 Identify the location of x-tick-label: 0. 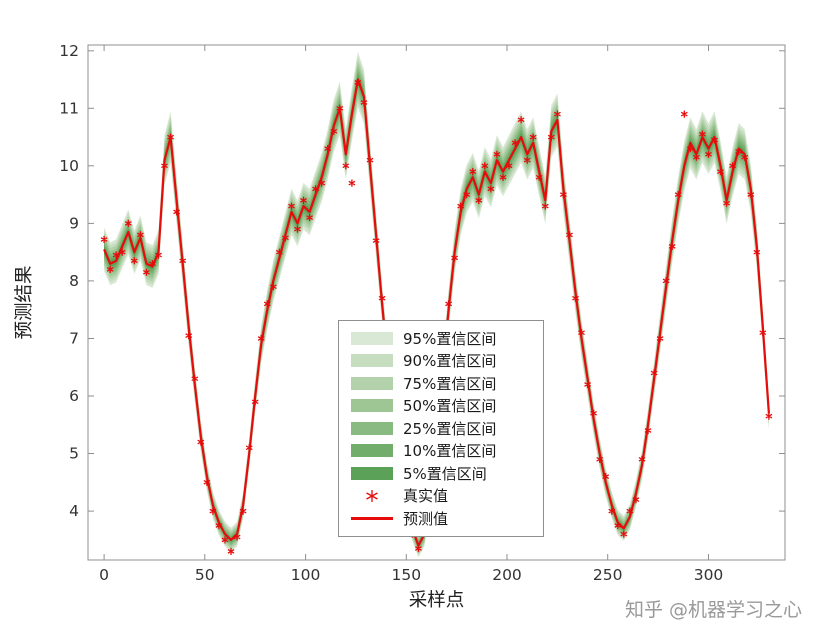
(104, 575).